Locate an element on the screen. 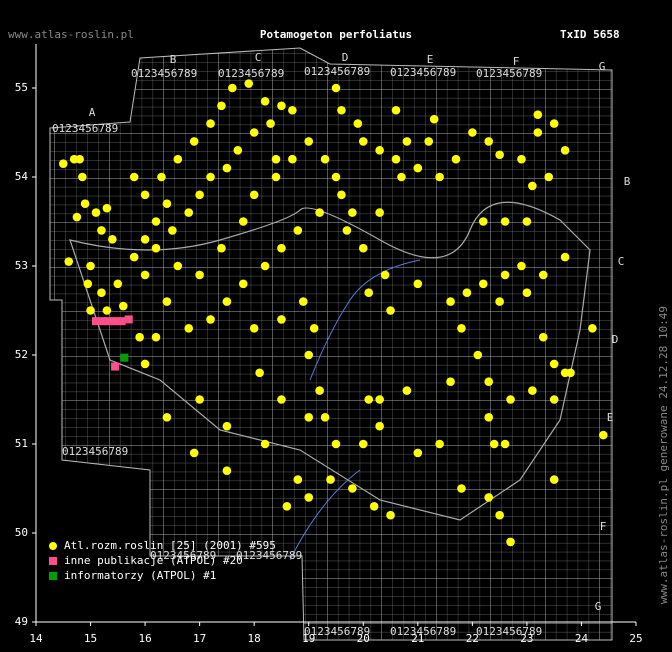  x-tick-label: 25 is located at coordinates (635, 638).